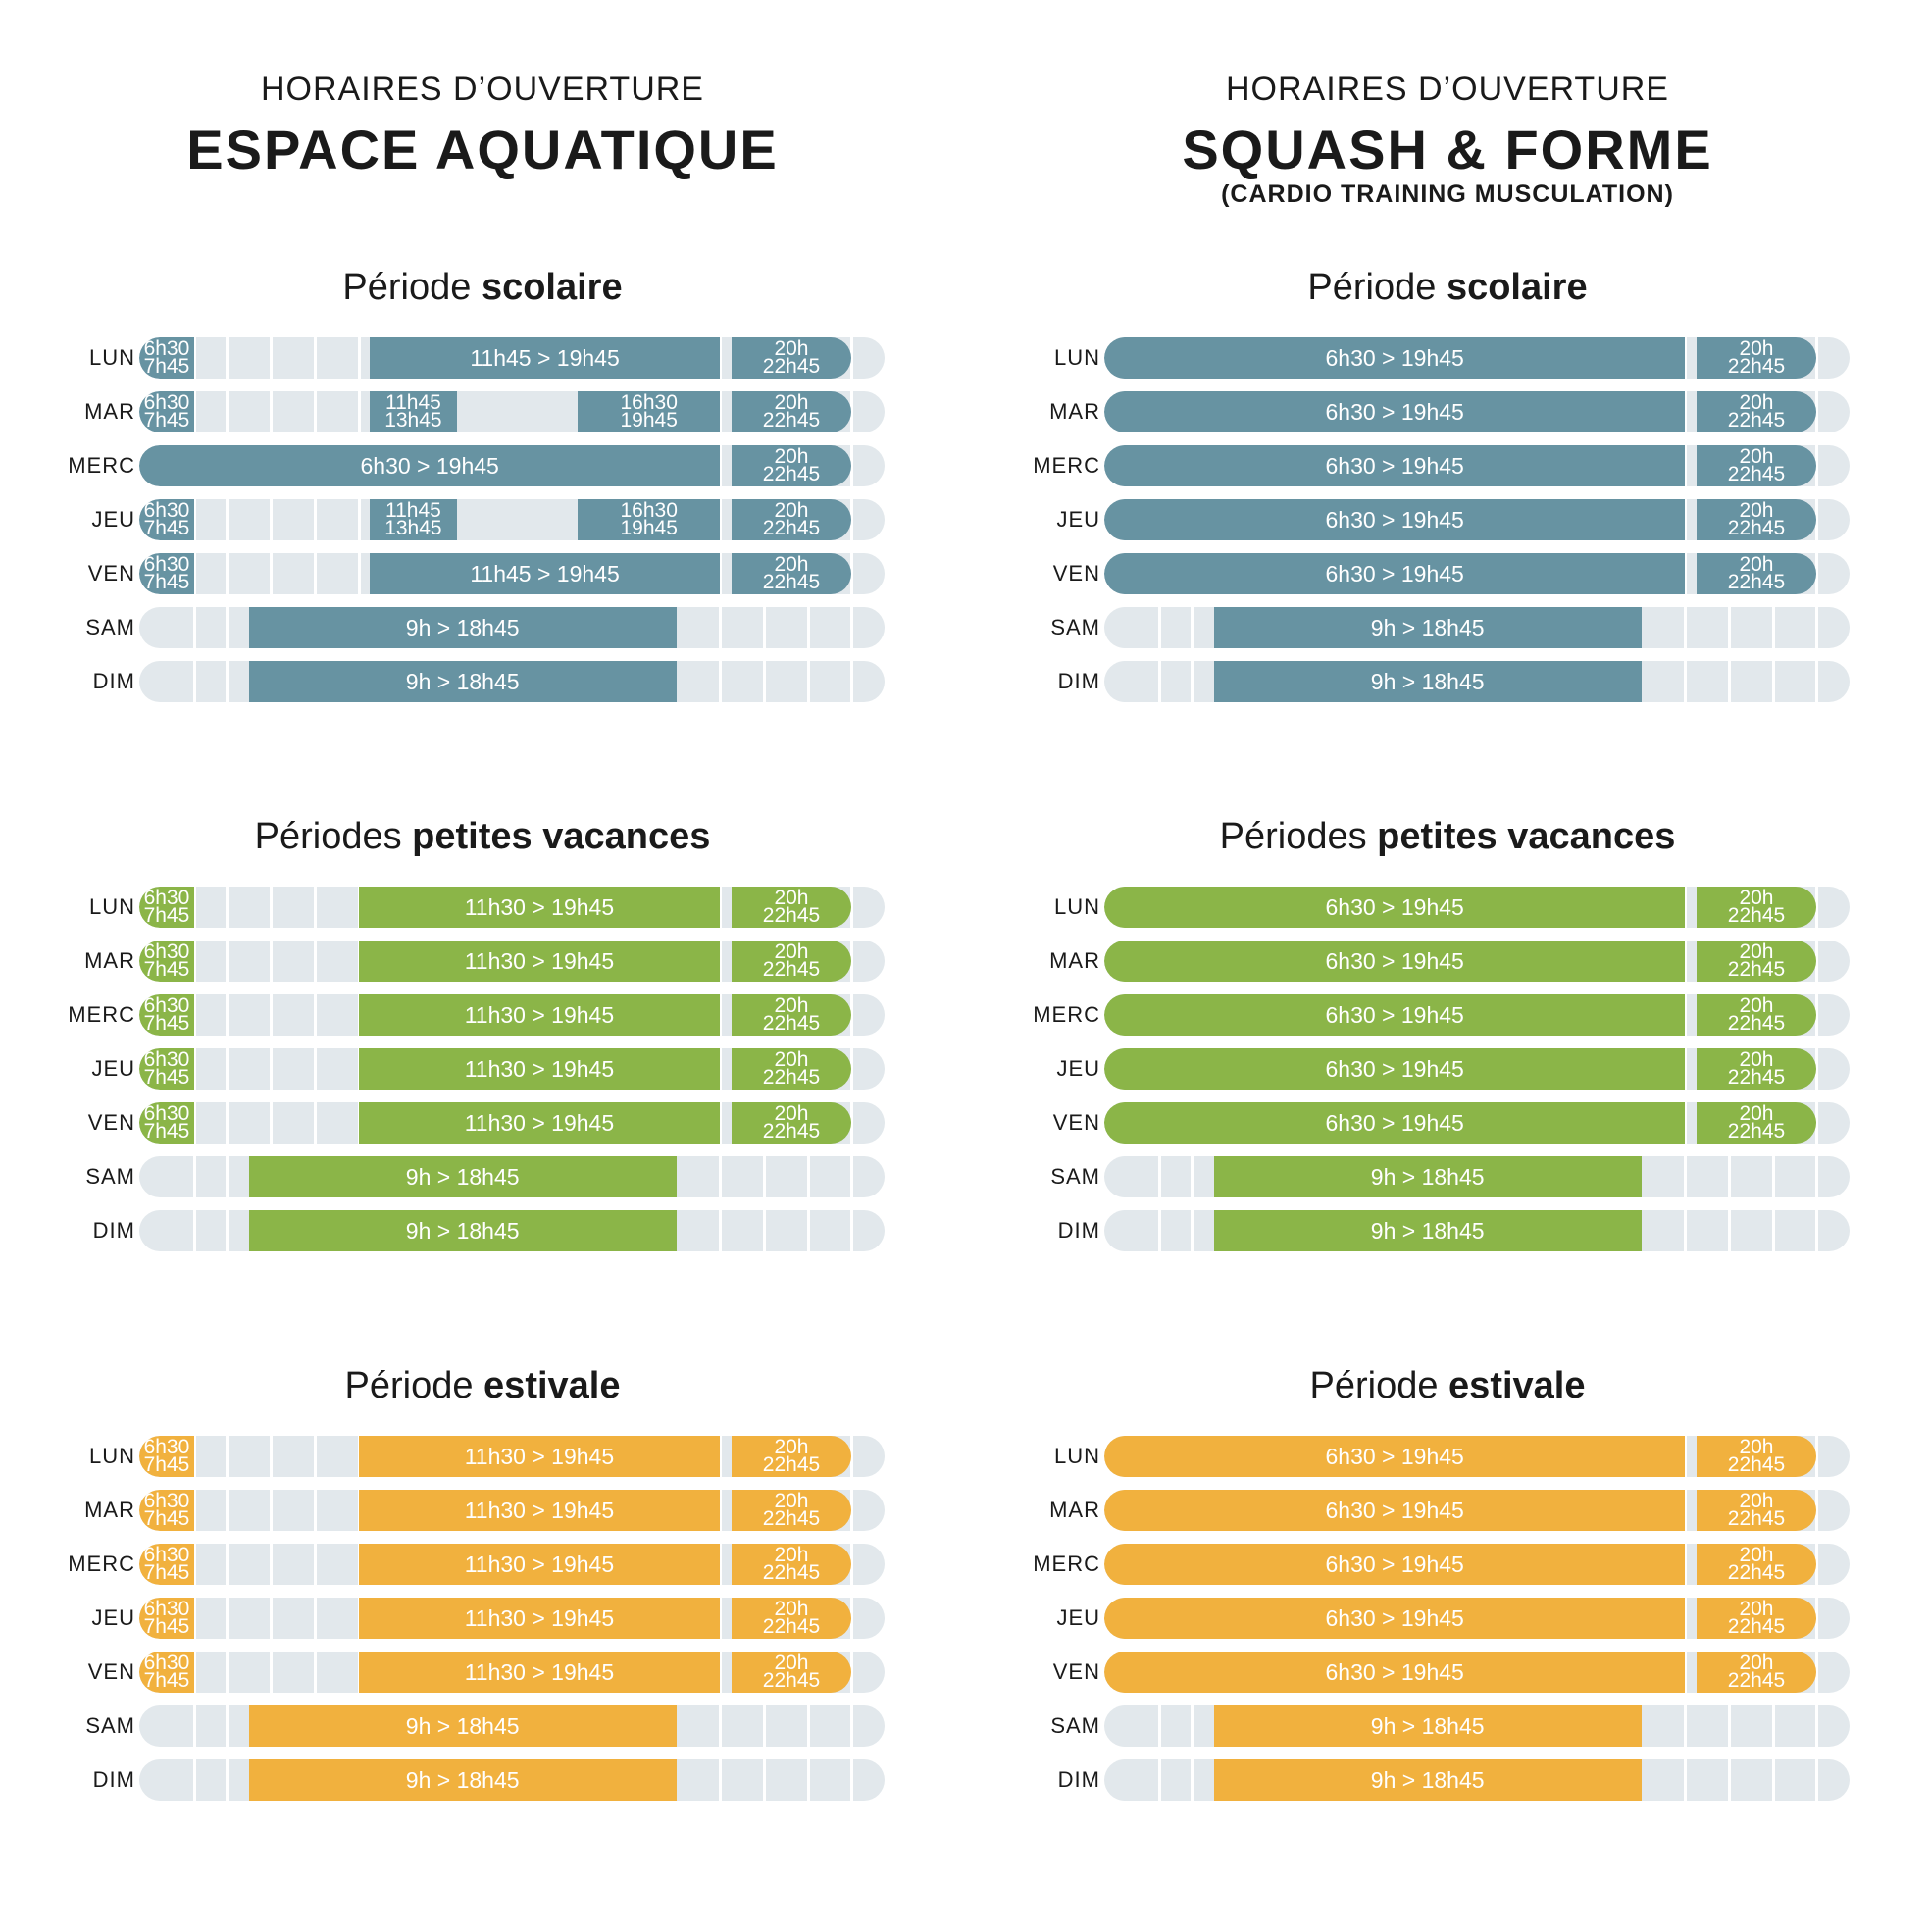 The width and height of the screenshot is (1930, 1932). What do you see at coordinates (1447, 288) in the screenshot?
I see `period-title: Période scolaire` at bounding box center [1447, 288].